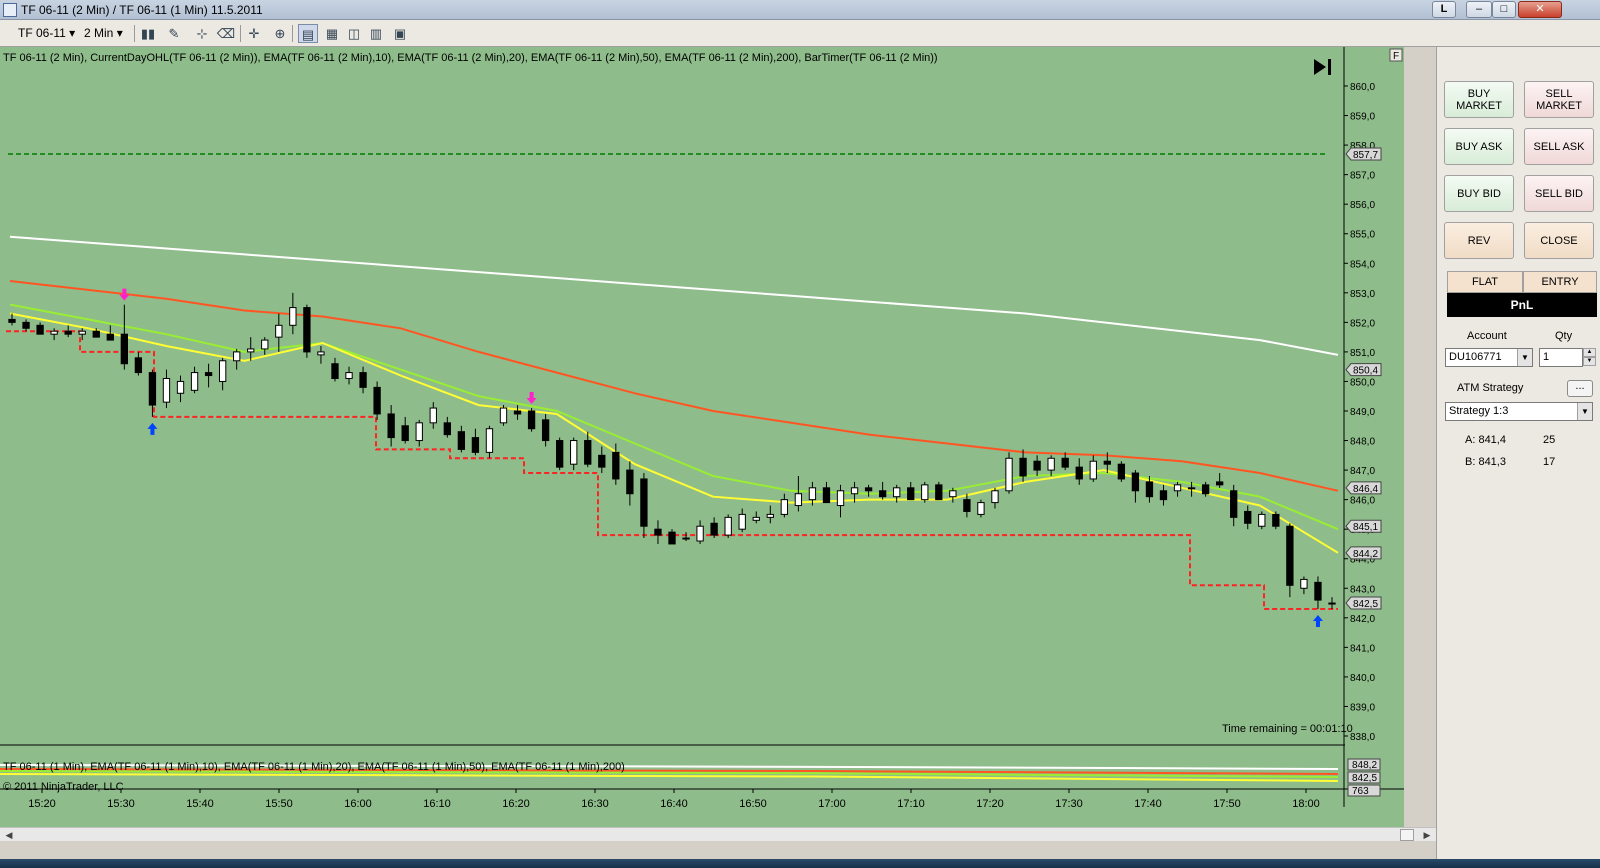 This screenshot has width=1600, height=868. Describe the element at coordinates (280, 33) in the screenshot. I see `zoom-icon: ⊕` at that location.